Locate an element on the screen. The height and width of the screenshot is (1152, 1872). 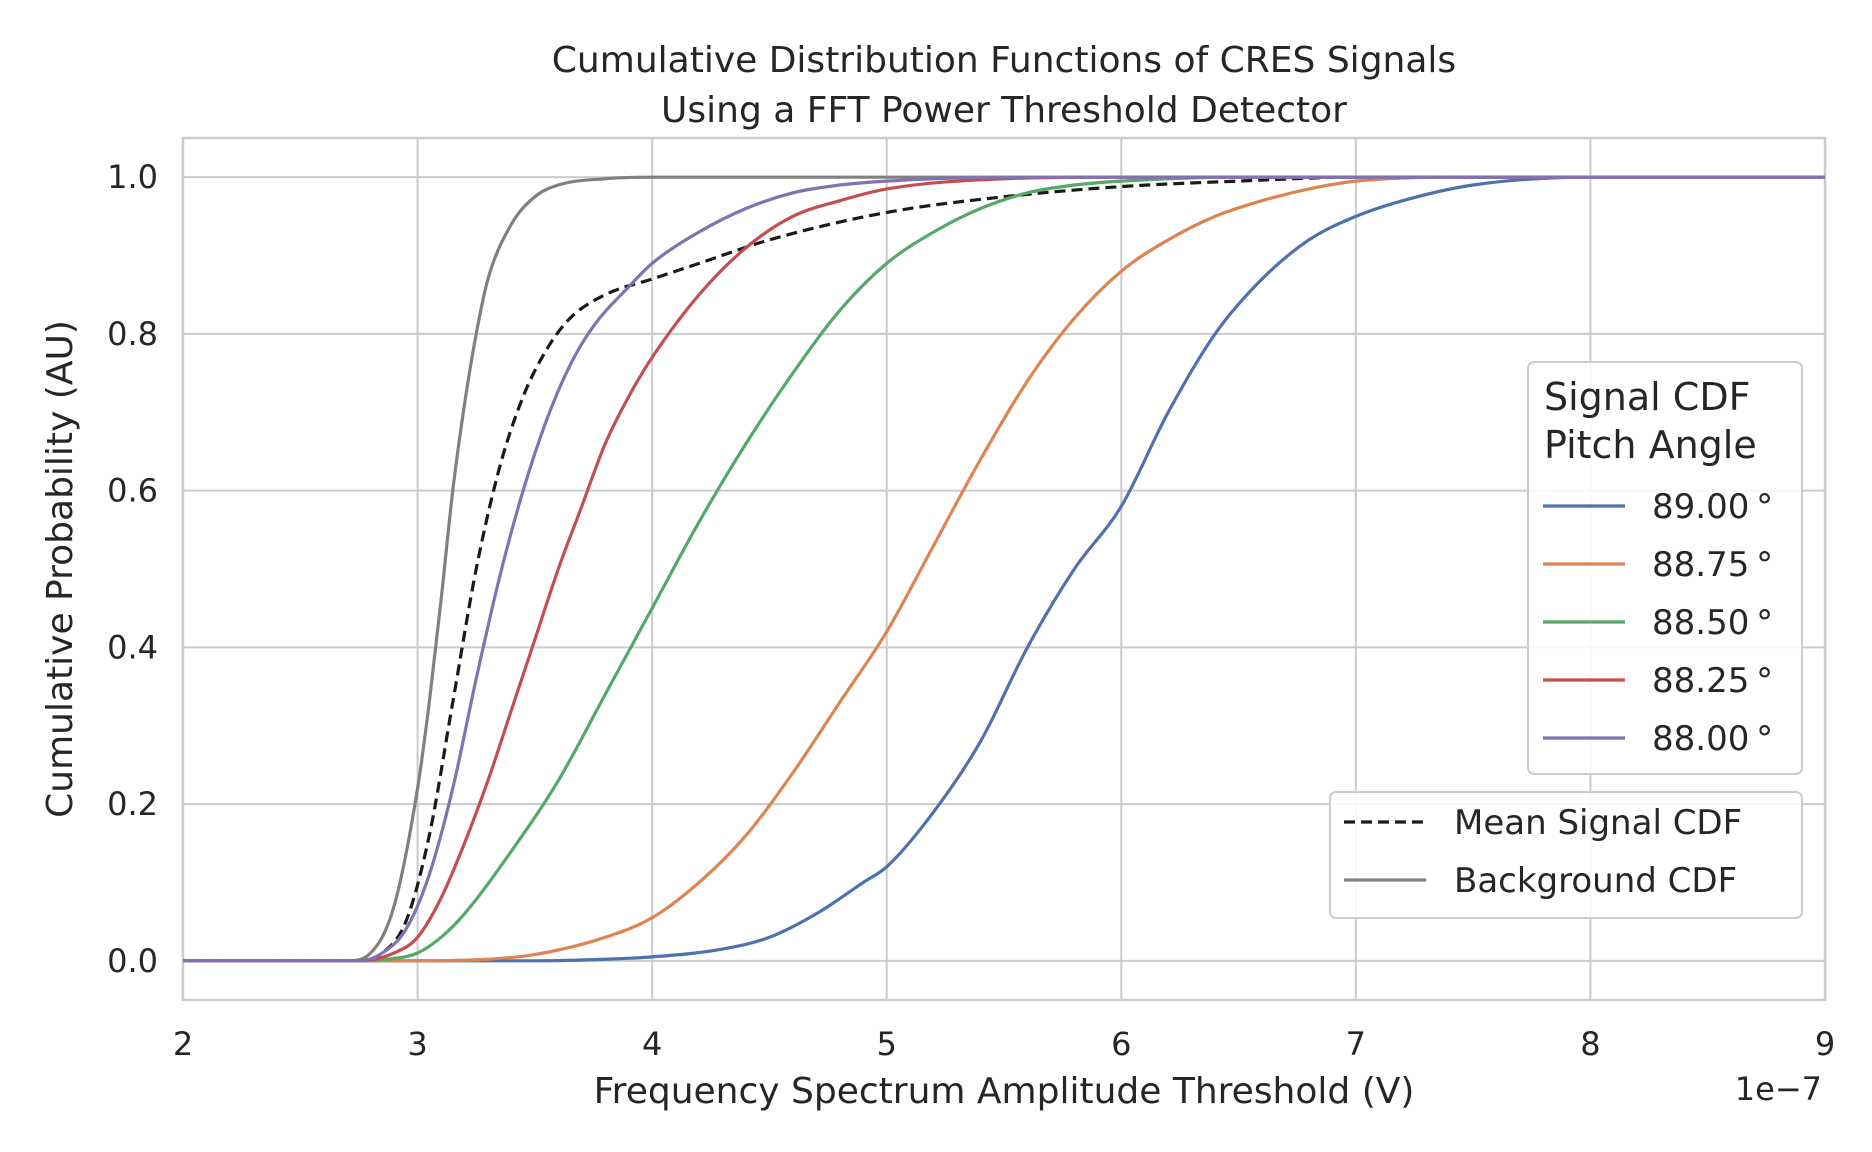
y-tick-label-0: 0.0 is located at coordinates (132, 961).